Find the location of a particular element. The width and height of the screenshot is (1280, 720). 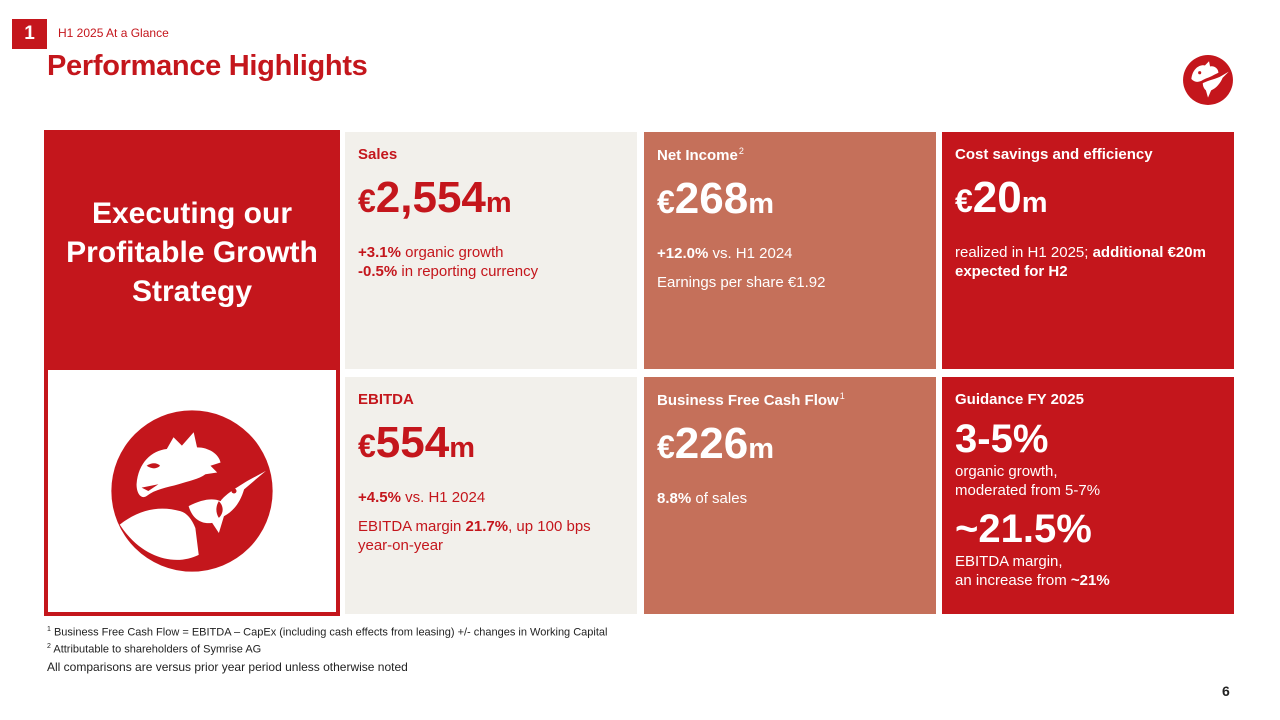

sales-title: Sales is located at coordinates (378, 154).